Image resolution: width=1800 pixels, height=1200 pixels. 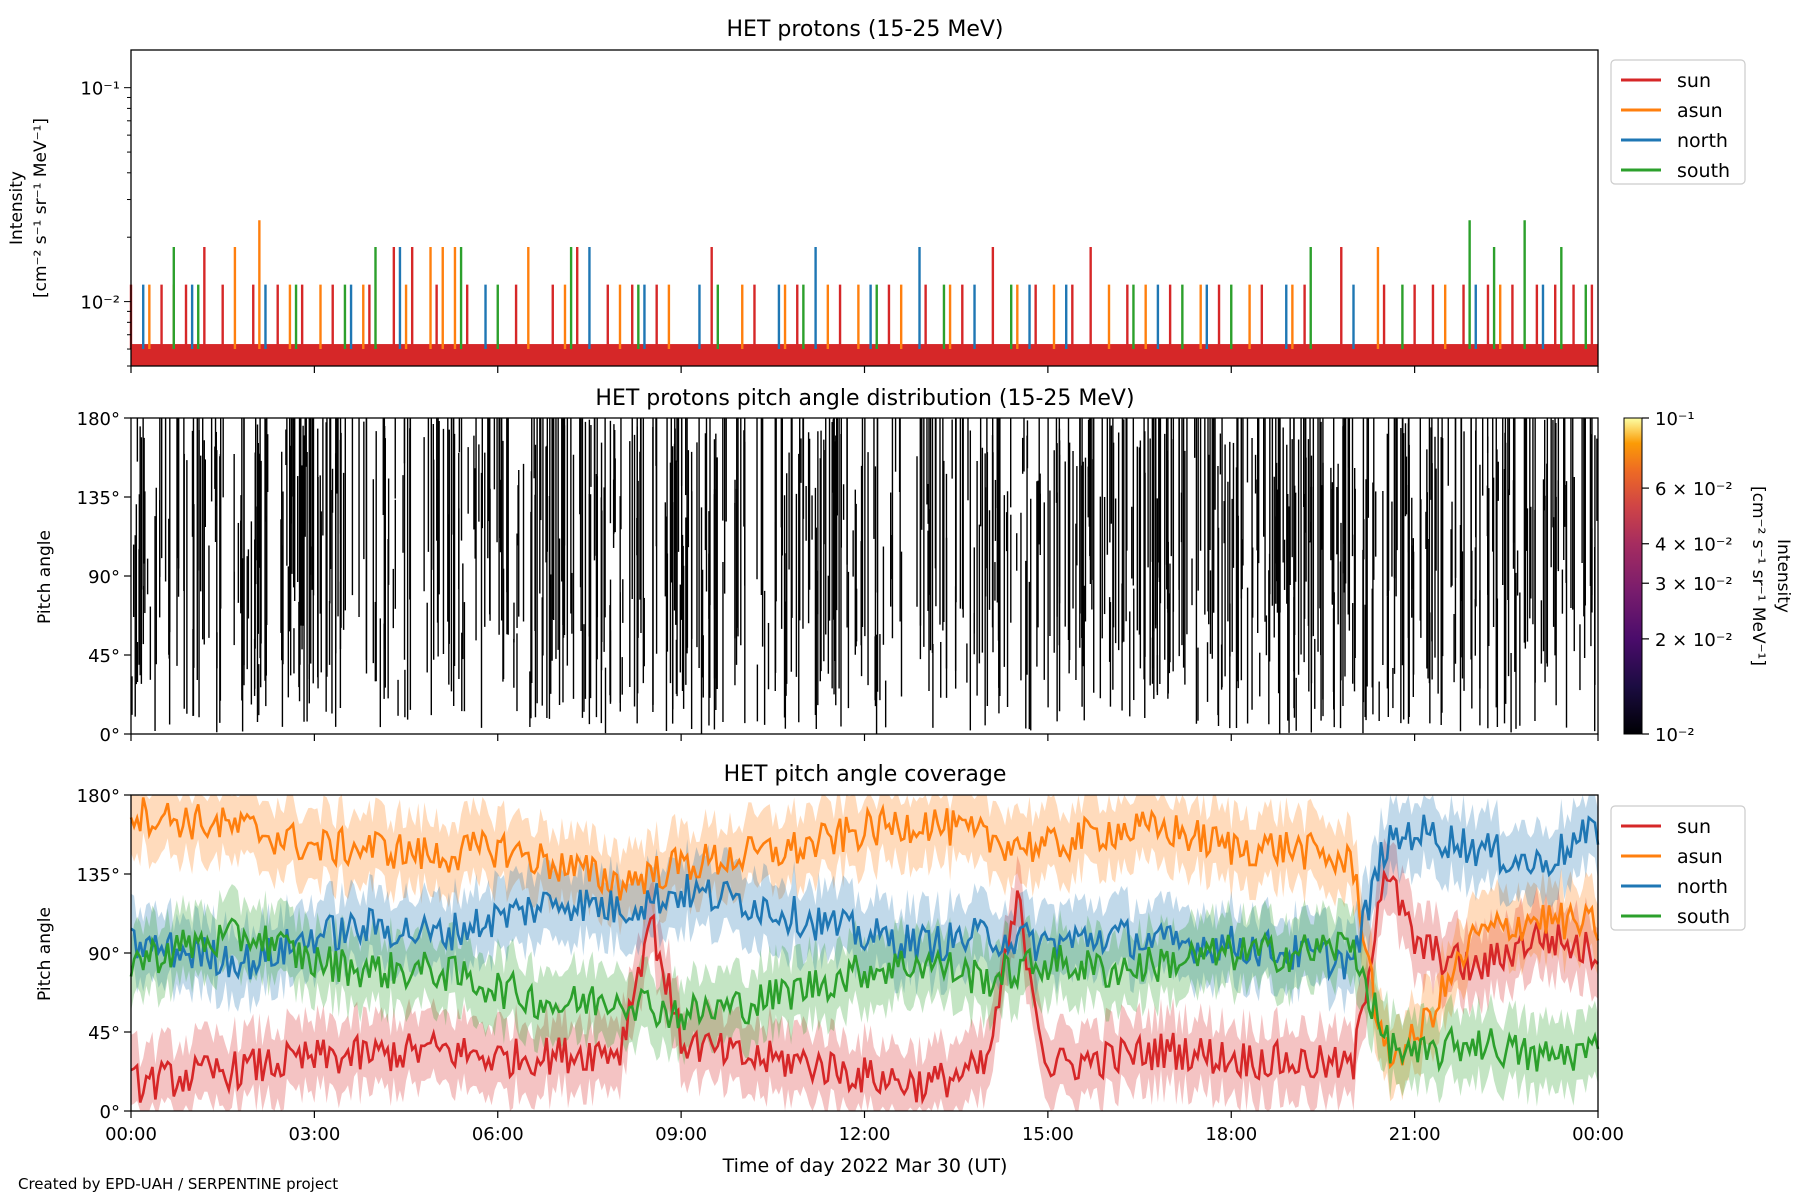 I want to click on x-tick-label: 18:00, so click(x=1231, y=1134).